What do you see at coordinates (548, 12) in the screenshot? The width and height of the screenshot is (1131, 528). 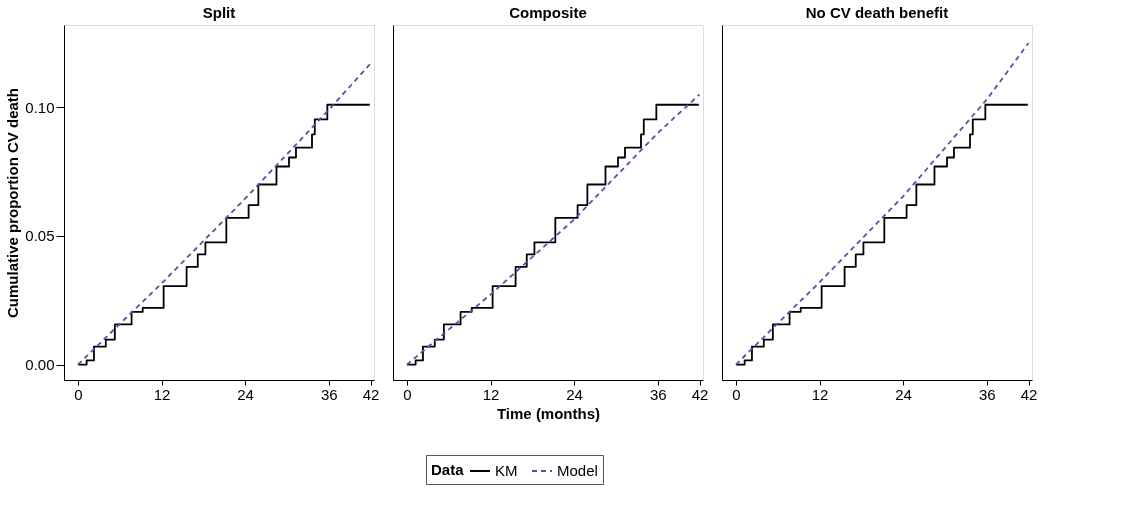 I see `chart-title: Composite` at bounding box center [548, 12].